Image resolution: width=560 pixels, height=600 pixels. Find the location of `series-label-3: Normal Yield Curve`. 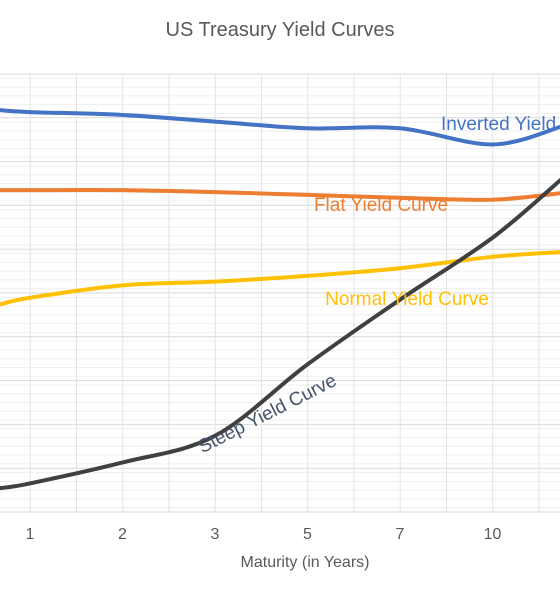

series-label-3: Normal Yield Curve is located at coordinates (407, 299).